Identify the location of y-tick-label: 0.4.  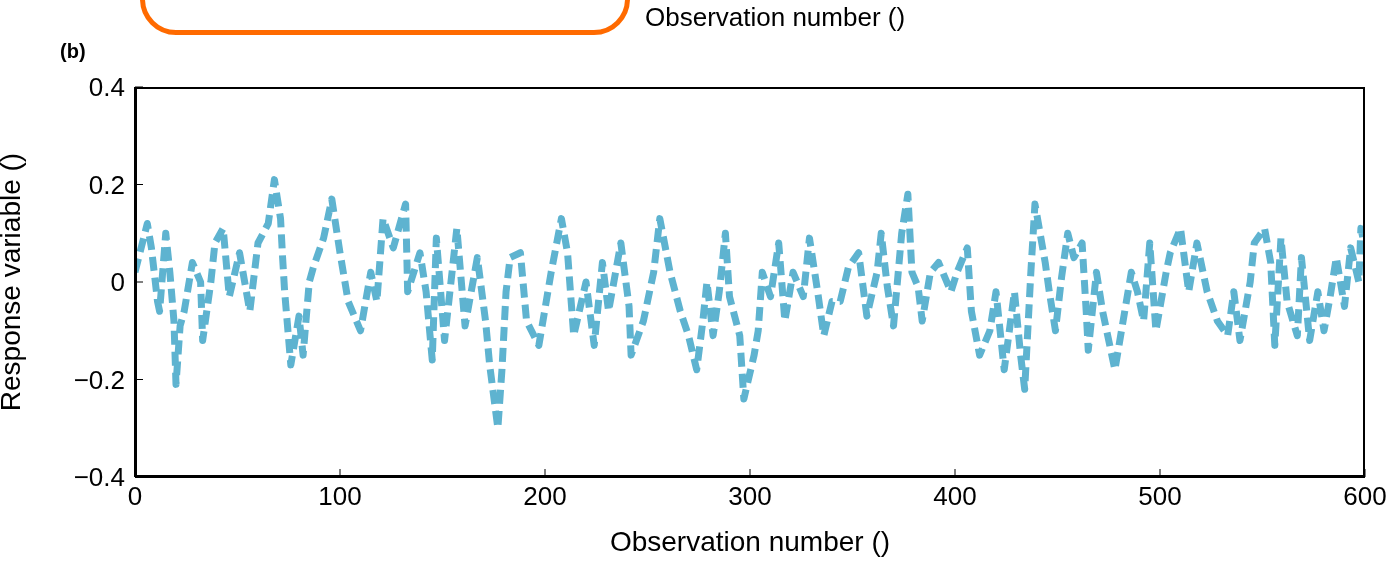
(106, 87).